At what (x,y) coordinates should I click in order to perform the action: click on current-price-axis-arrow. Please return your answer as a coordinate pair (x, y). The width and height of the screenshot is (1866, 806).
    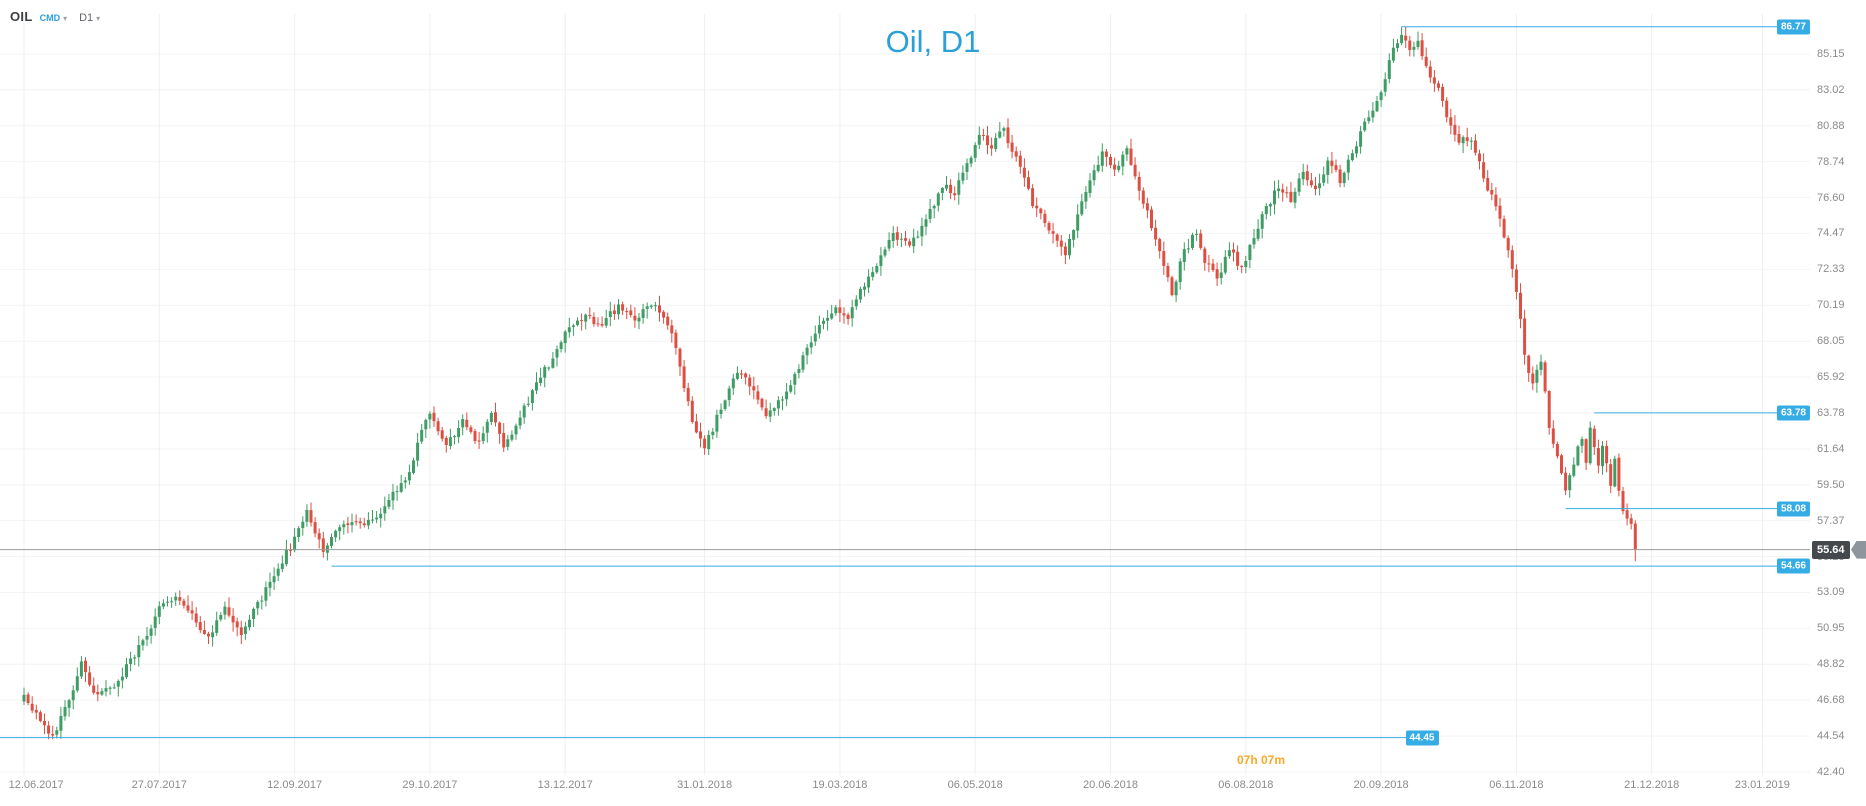
    Looking at the image, I should click on (1858, 549).